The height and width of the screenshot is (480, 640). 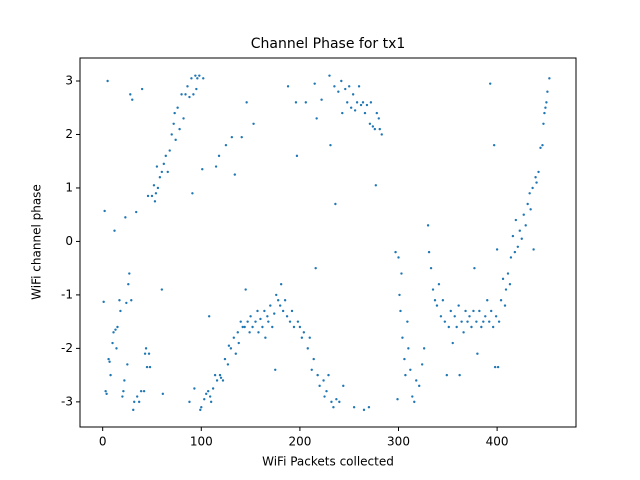 I want to click on y-tick-label: 1, so click(x=69, y=187).